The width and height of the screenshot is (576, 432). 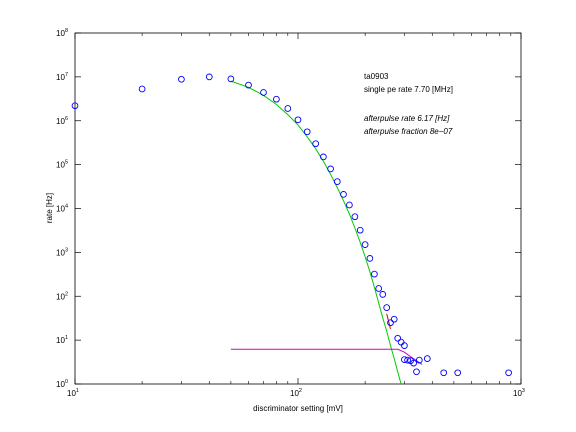 I want to click on annotation-line: afterpulse fraction 8e−07, so click(x=408, y=131).